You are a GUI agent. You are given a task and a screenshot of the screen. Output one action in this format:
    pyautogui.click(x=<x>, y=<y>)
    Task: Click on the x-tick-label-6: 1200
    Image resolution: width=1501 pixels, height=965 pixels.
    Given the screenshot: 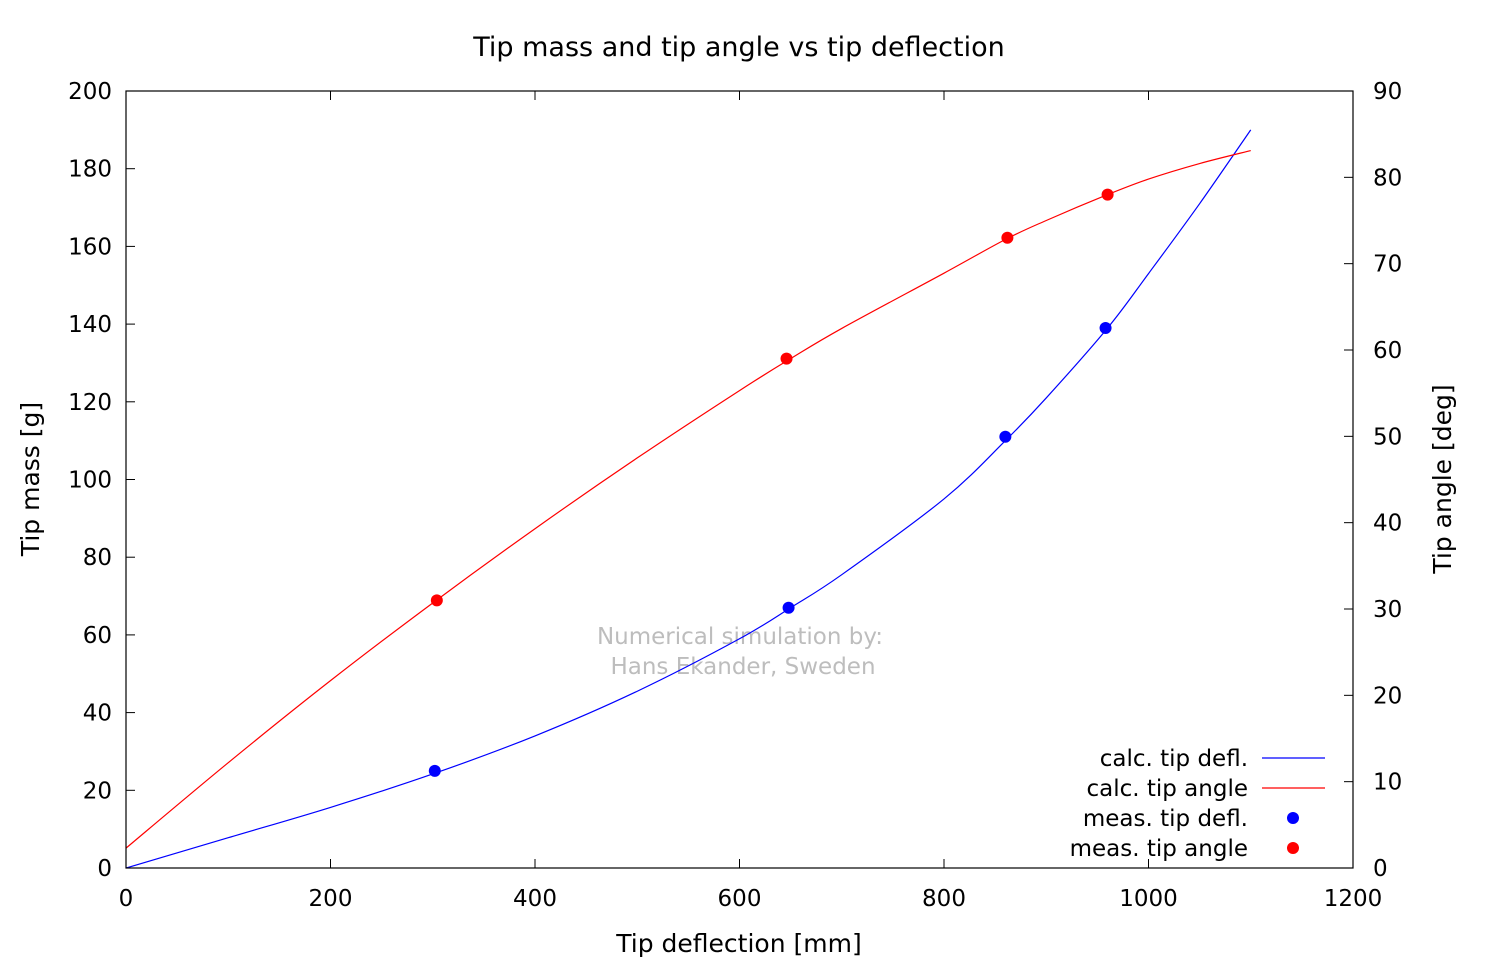 What is the action you would take?
    pyautogui.click(x=1353, y=899)
    